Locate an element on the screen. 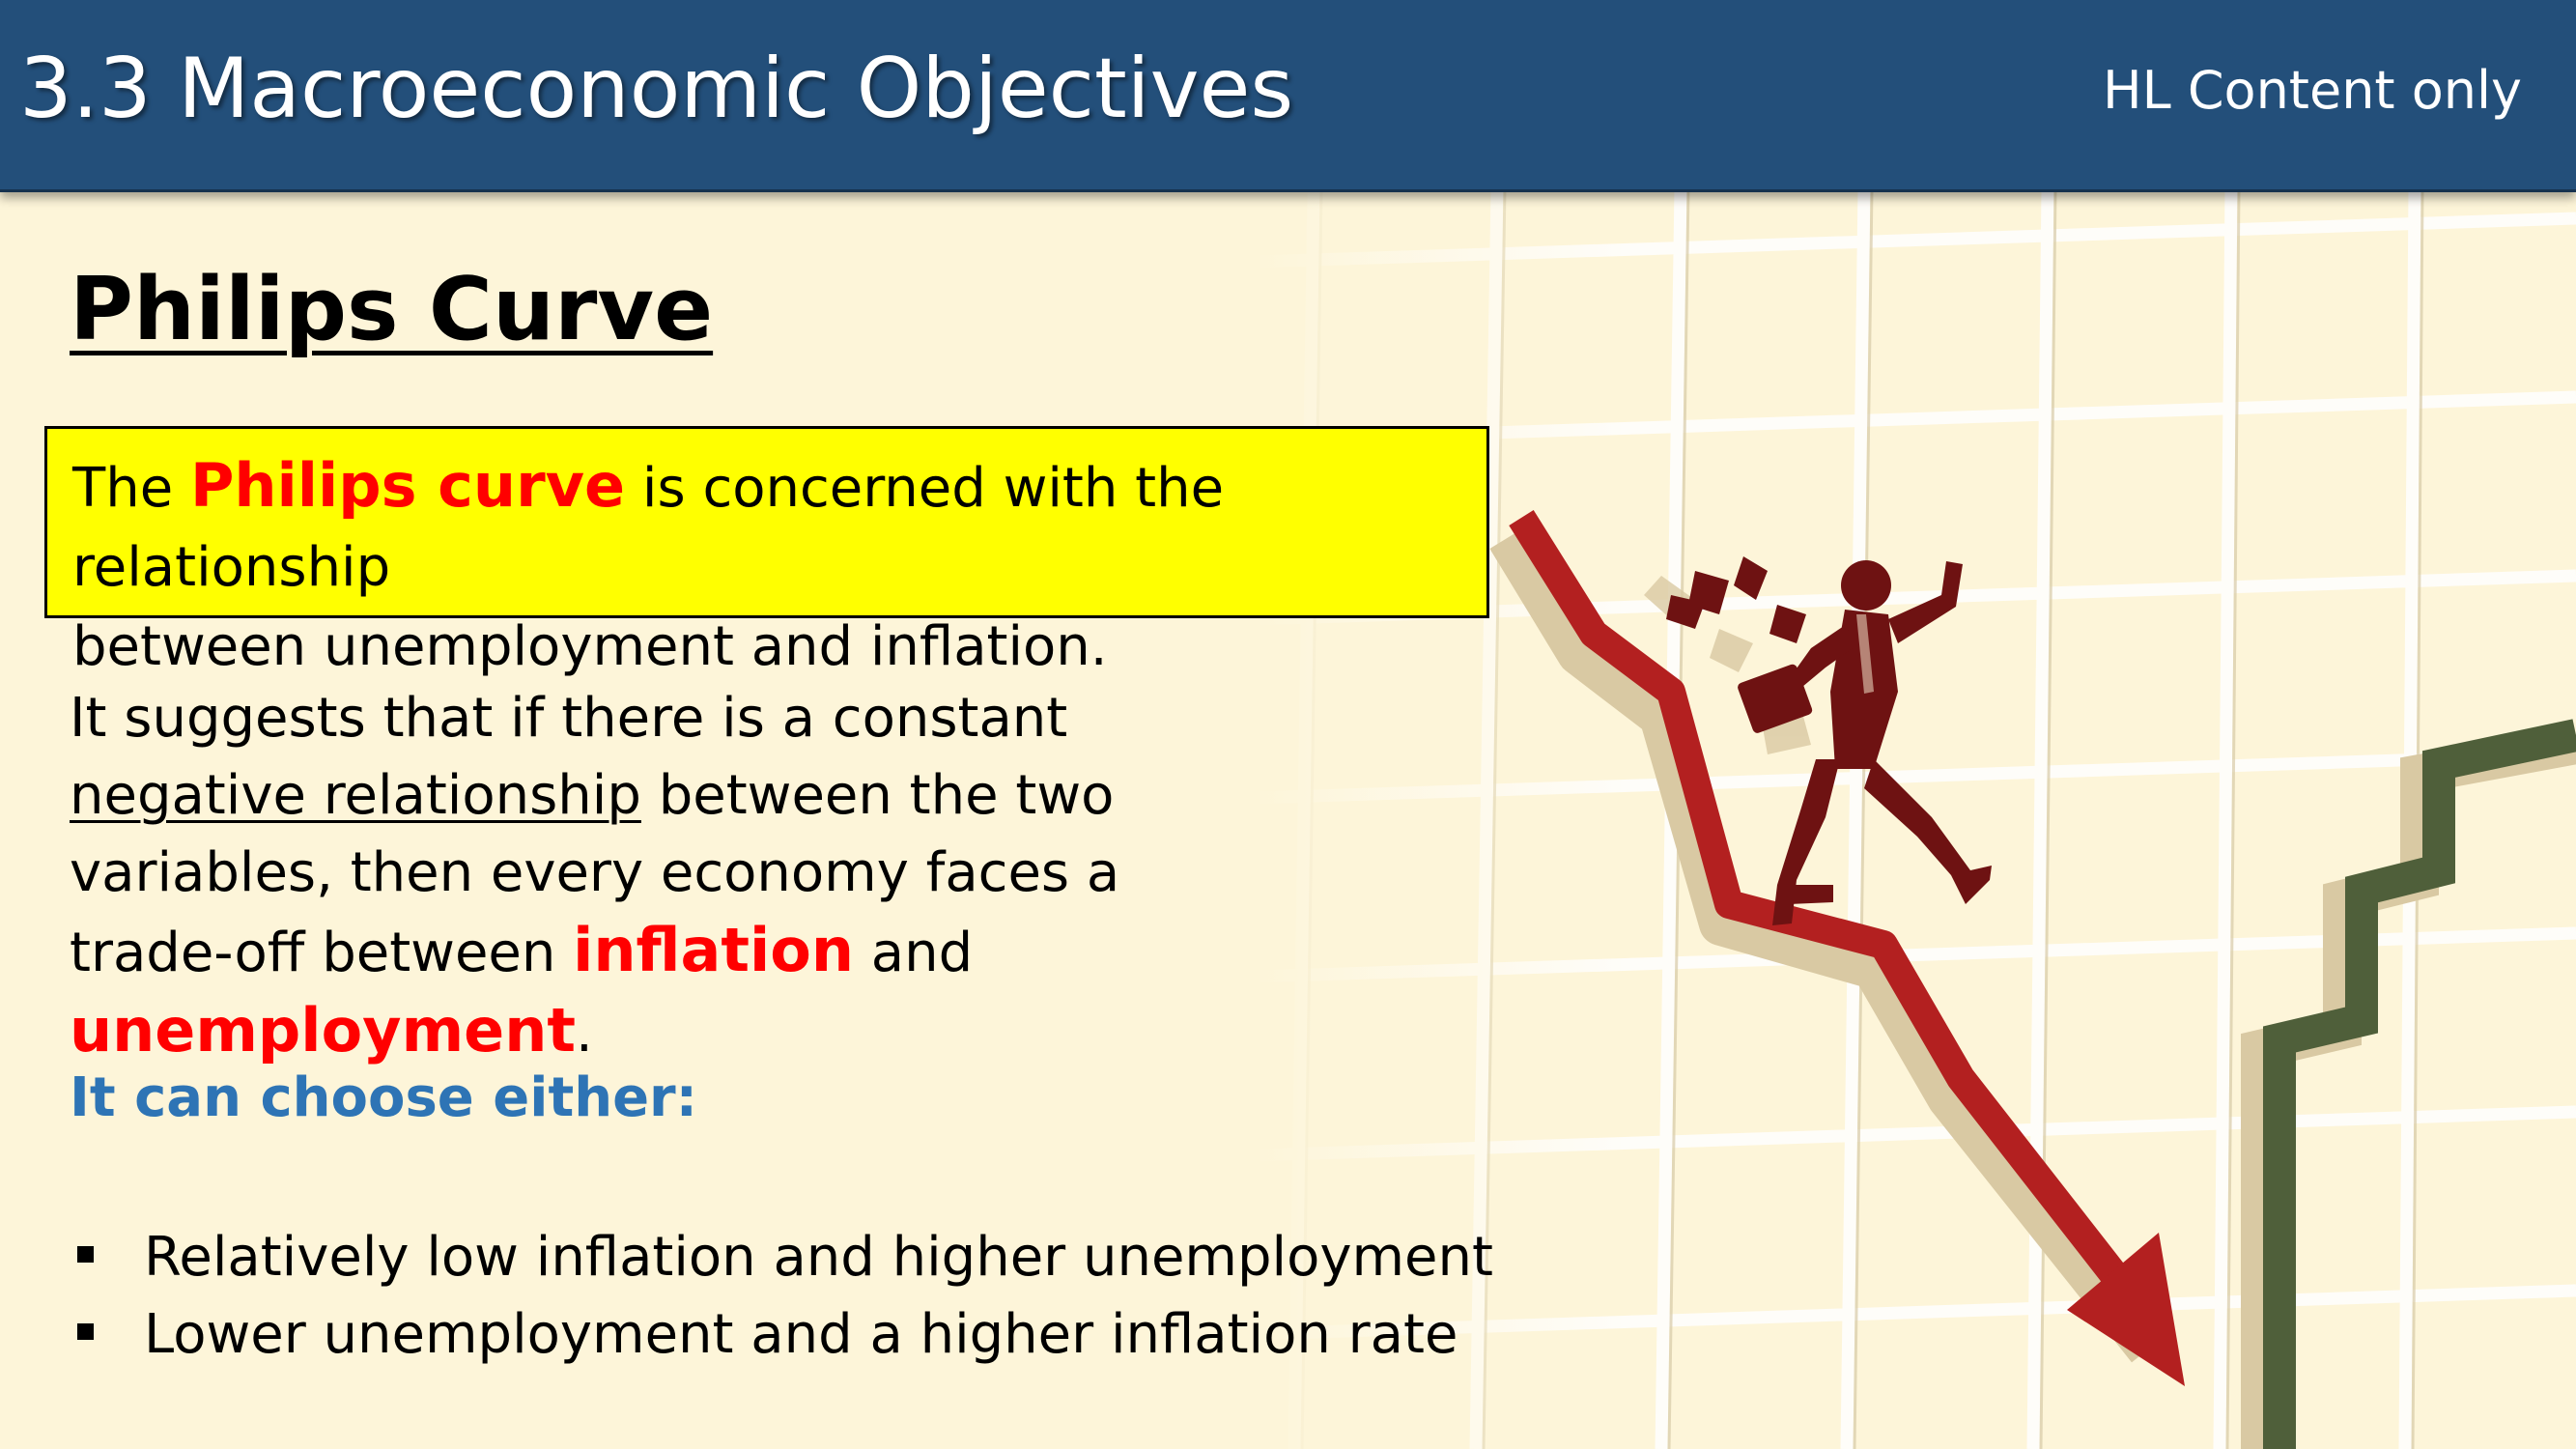 This screenshot has height=1449, width=2576. falling-arrow-head is located at coordinates (2126, 1309).